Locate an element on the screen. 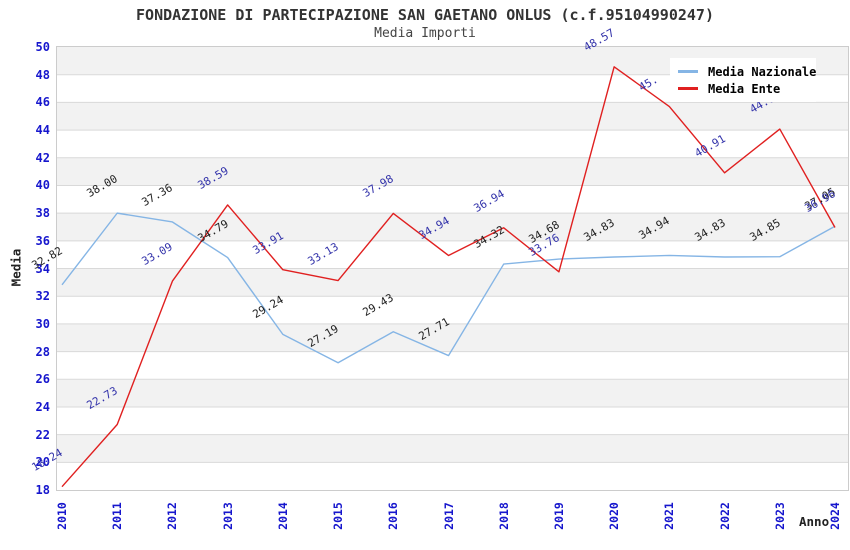 This screenshot has width=850, height=550. data-label-ente-2015: 33.13 is located at coordinates (323, 253).